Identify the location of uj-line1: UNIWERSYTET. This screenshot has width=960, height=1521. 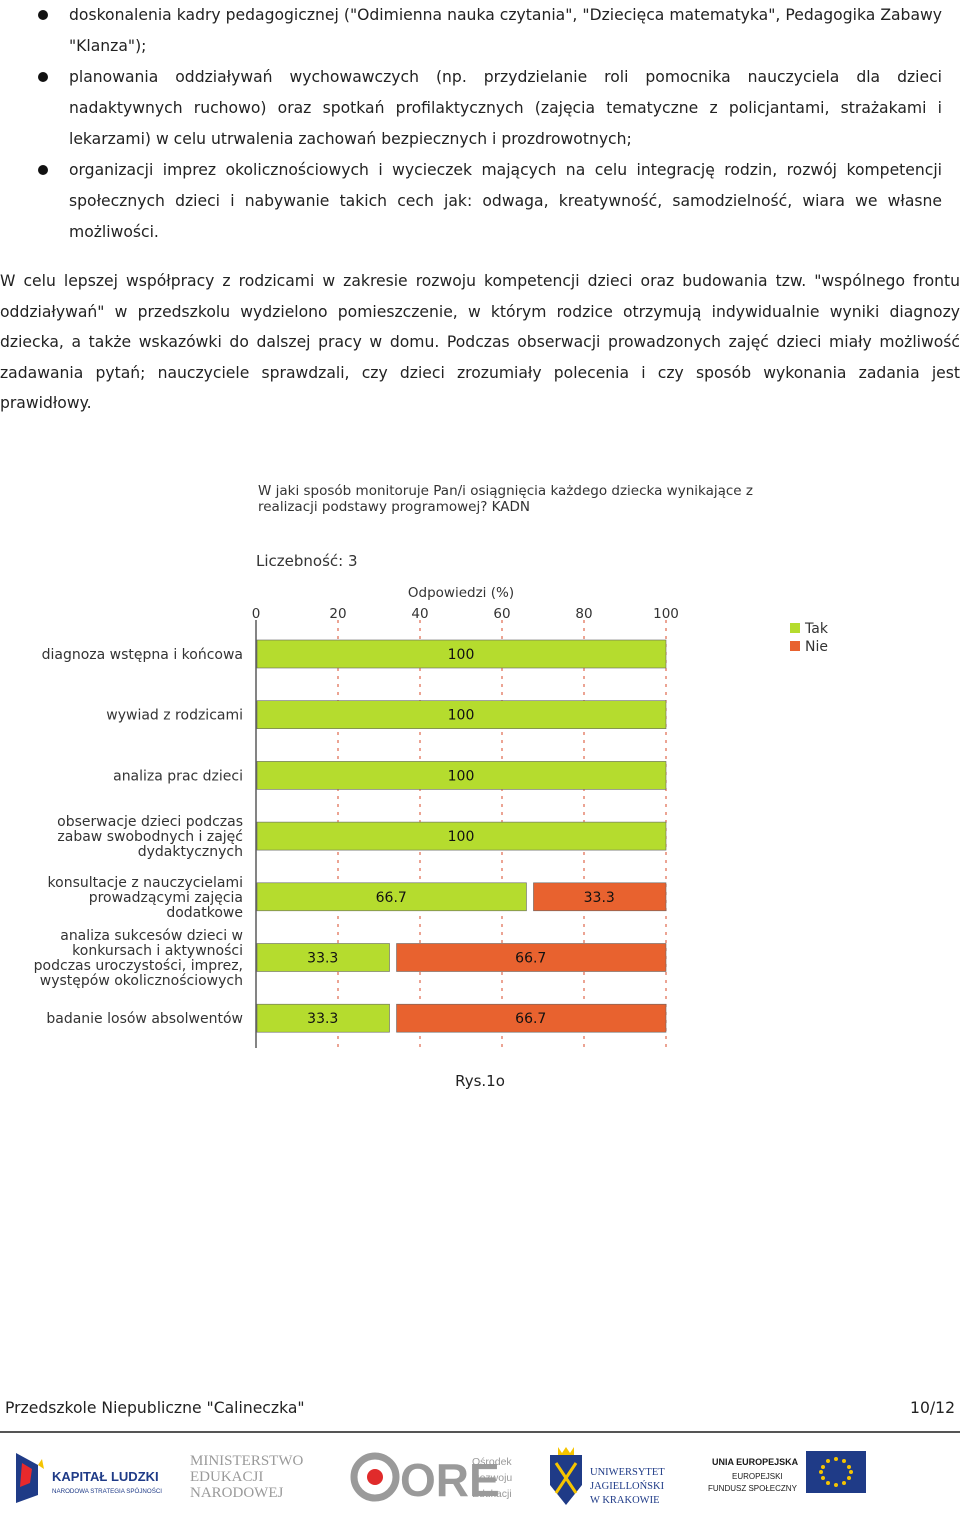
(627, 1472).